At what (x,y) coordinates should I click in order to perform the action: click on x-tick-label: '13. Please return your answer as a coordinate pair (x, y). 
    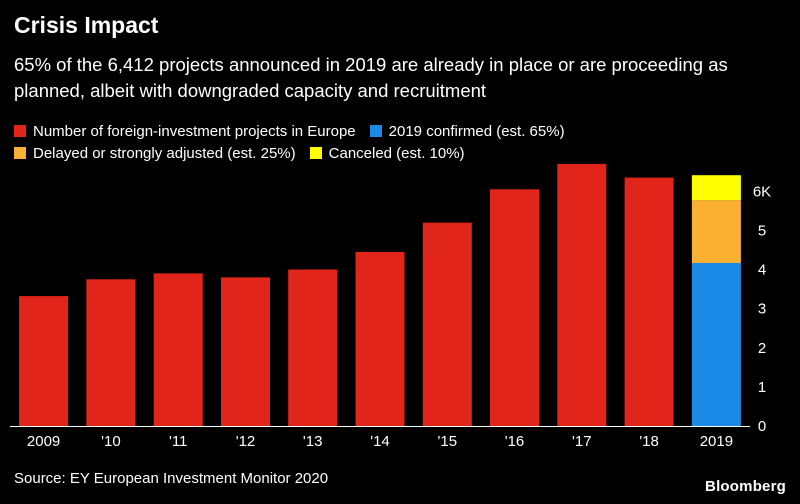
    Looking at the image, I should click on (313, 441).